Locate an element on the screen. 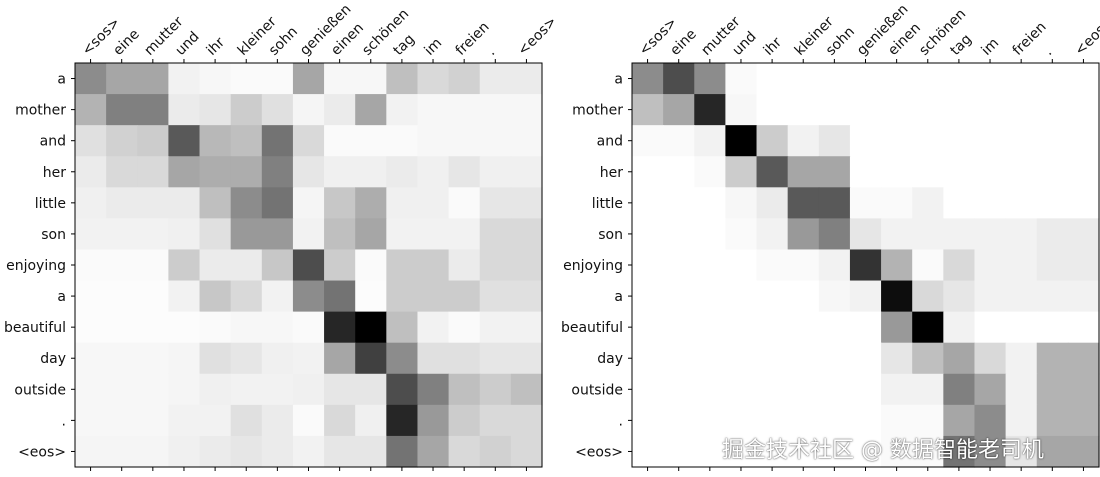 The height and width of the screenshot is (477, 1100). heatmap-cell-r2-c7 is located at coordinates (865, 141).